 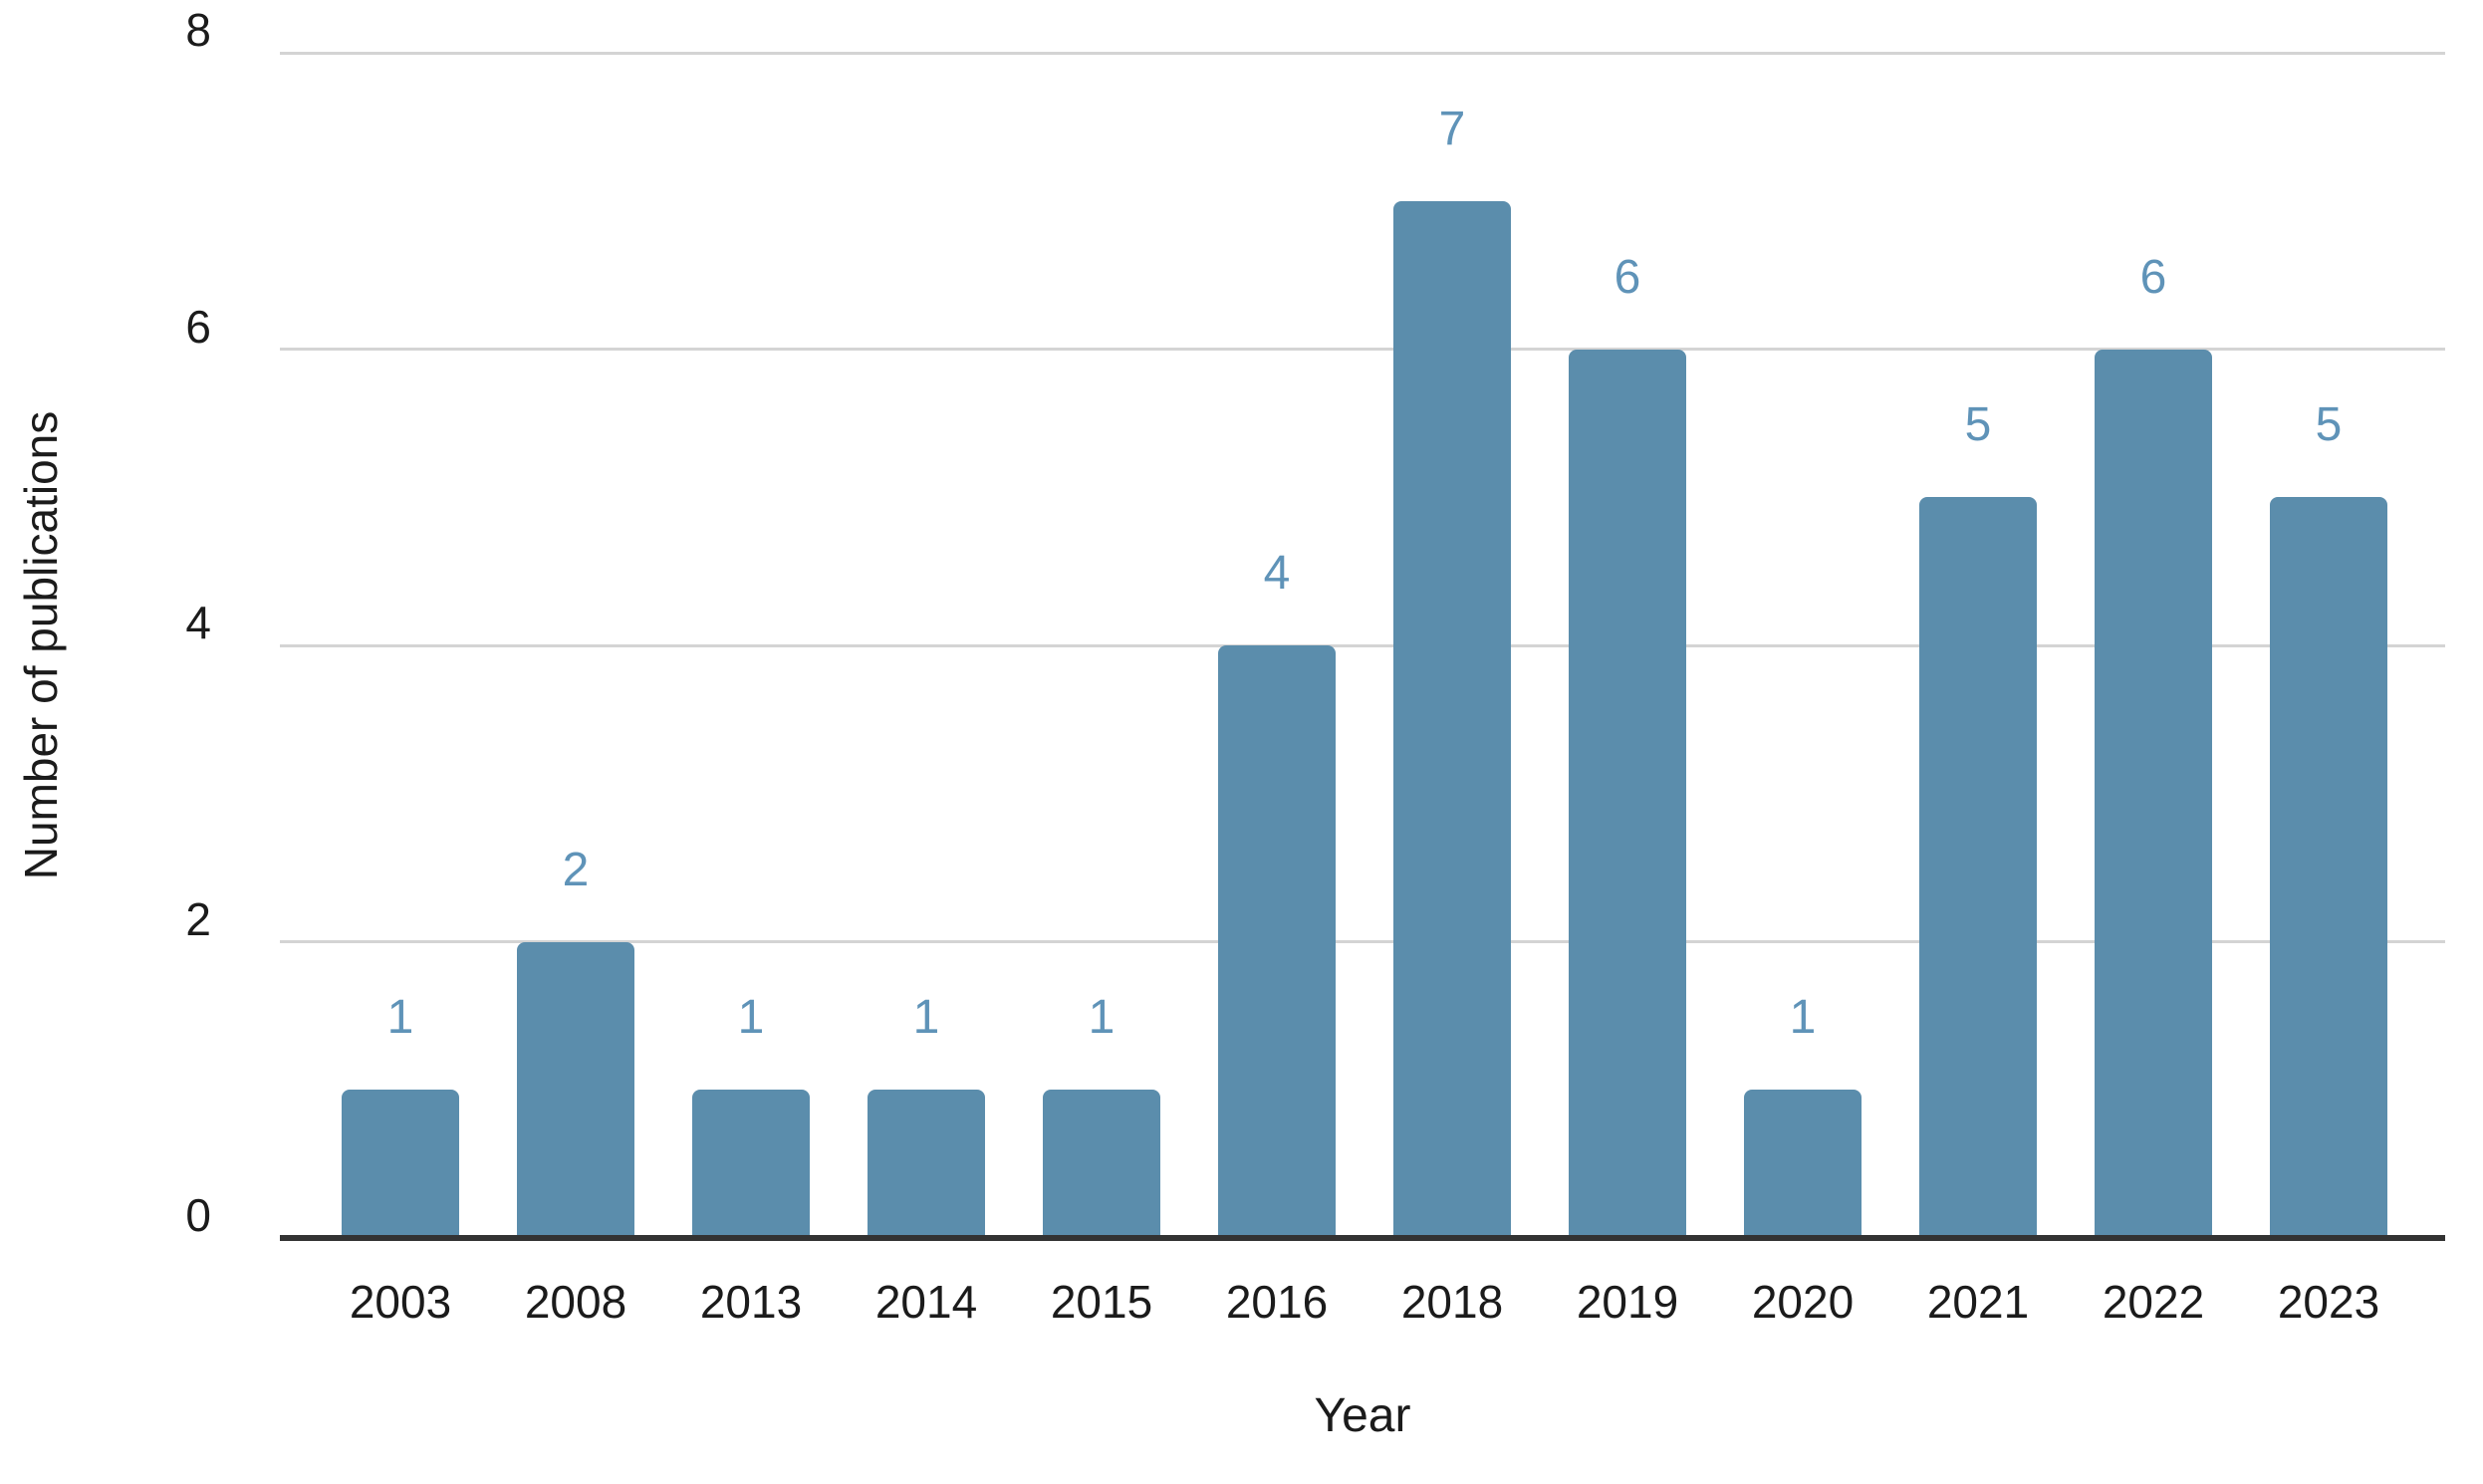 What do you see at coordinates (1362, 1415) in the screenshot?
I see `x-axis-title: Year` at bounding box center [1362, 1415].